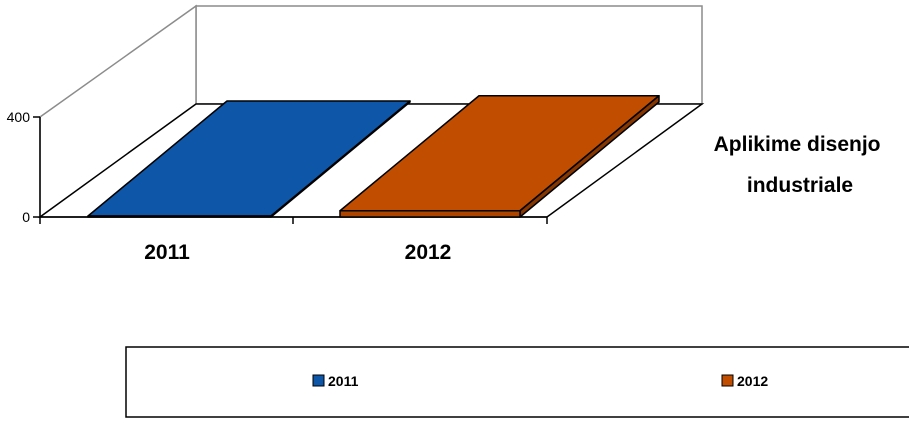 The height and width of the screenshot is (421, 909). What do you see at coordinates (800, 185) in the screenshot?
I see `series-title-line-2: industriale` at bounding box center [800, 185].